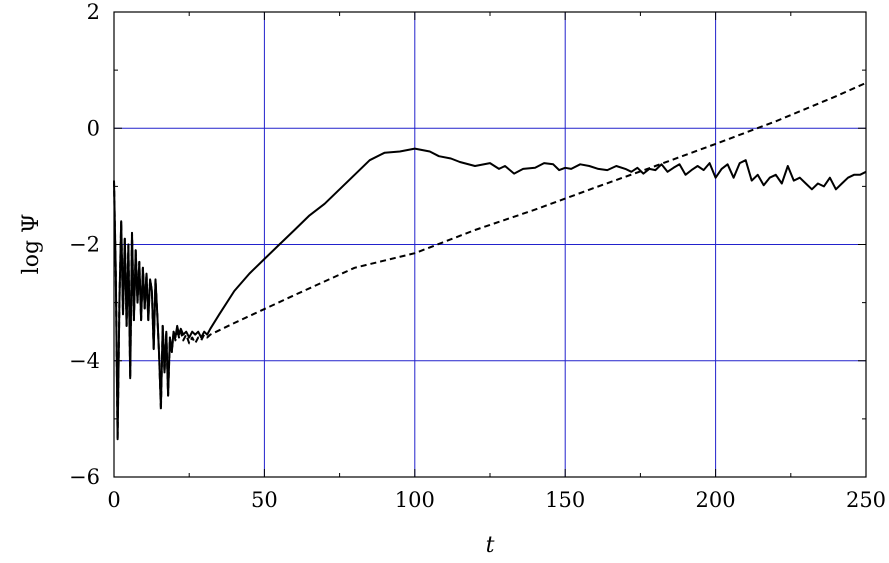 This screenshot has height=563, width=889. I want to click on y-tick-label: −6, so click(84, 477).